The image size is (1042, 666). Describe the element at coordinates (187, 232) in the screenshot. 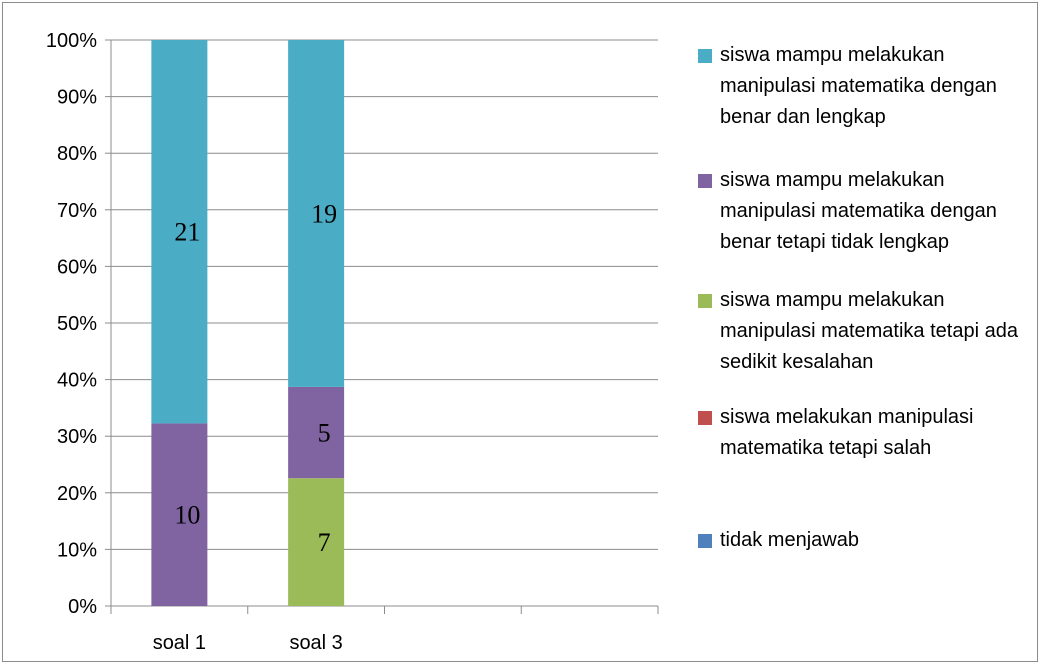

I see `data-label: 21` at that location.